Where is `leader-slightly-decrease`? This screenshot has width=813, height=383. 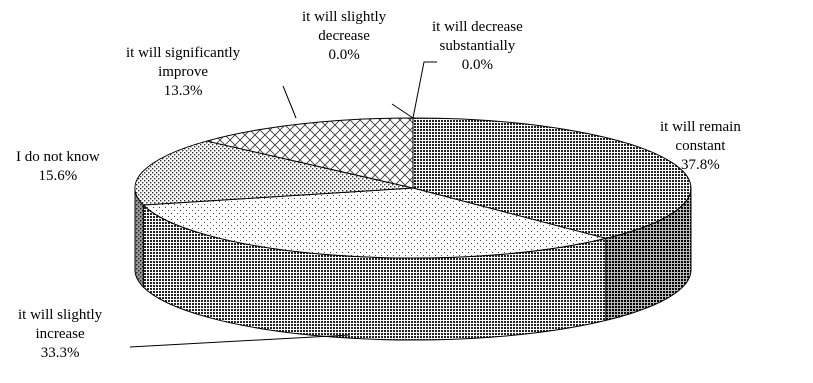 leader-slightly-decrease is located at coordinates (402, 111).